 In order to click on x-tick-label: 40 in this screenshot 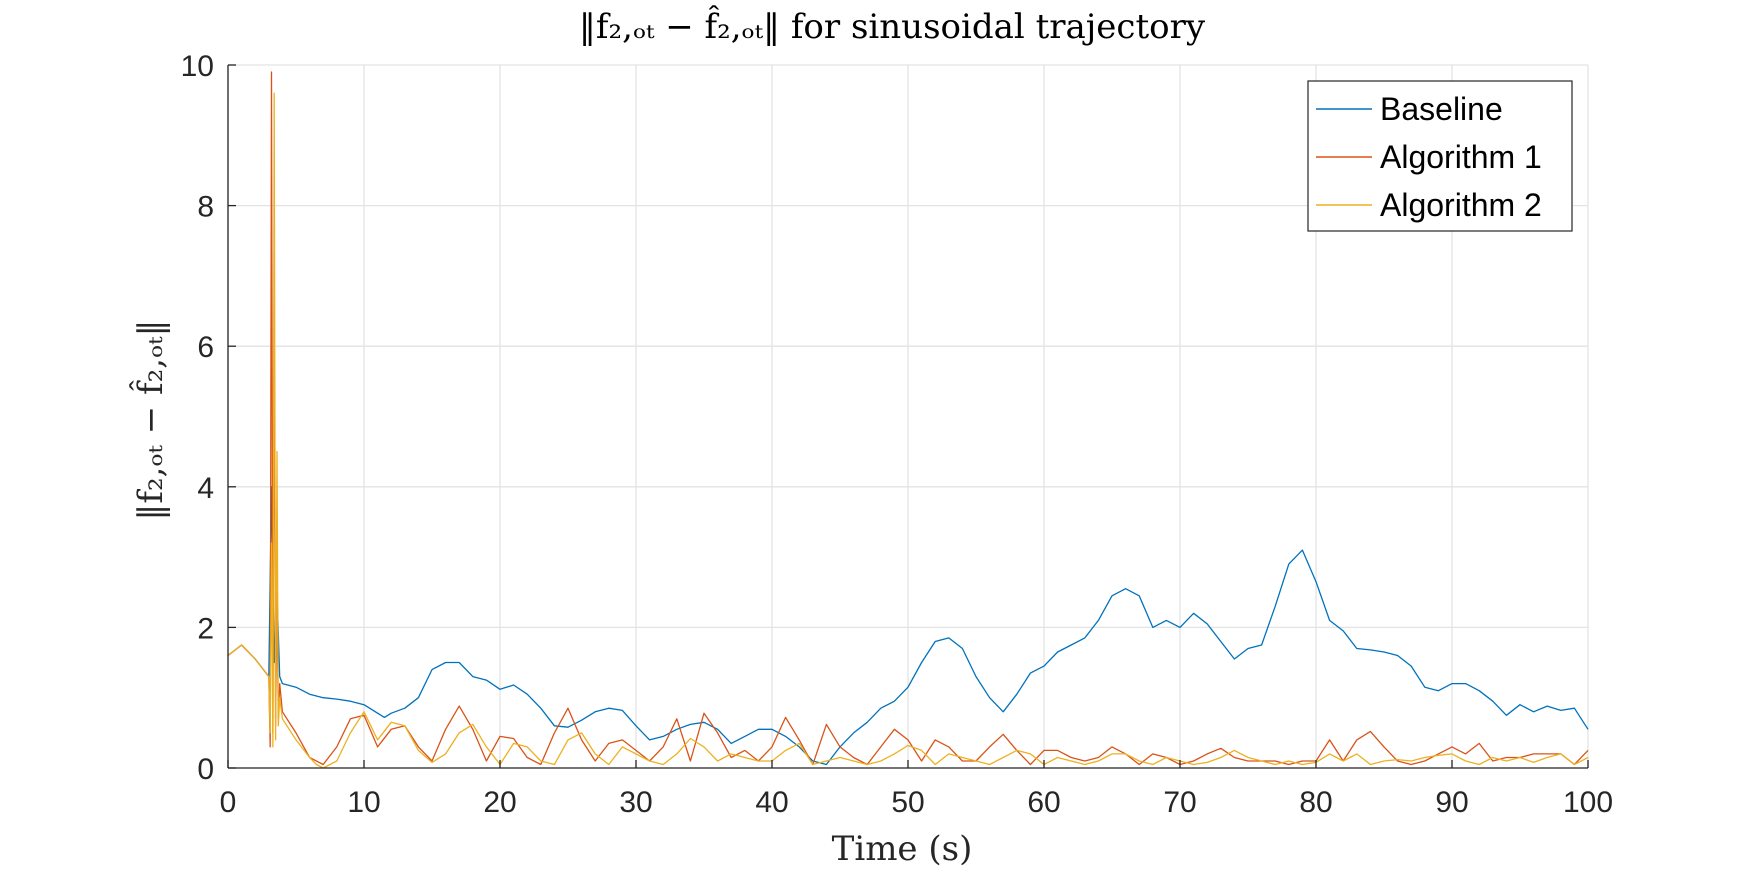, I will do `click(771, 802)`.